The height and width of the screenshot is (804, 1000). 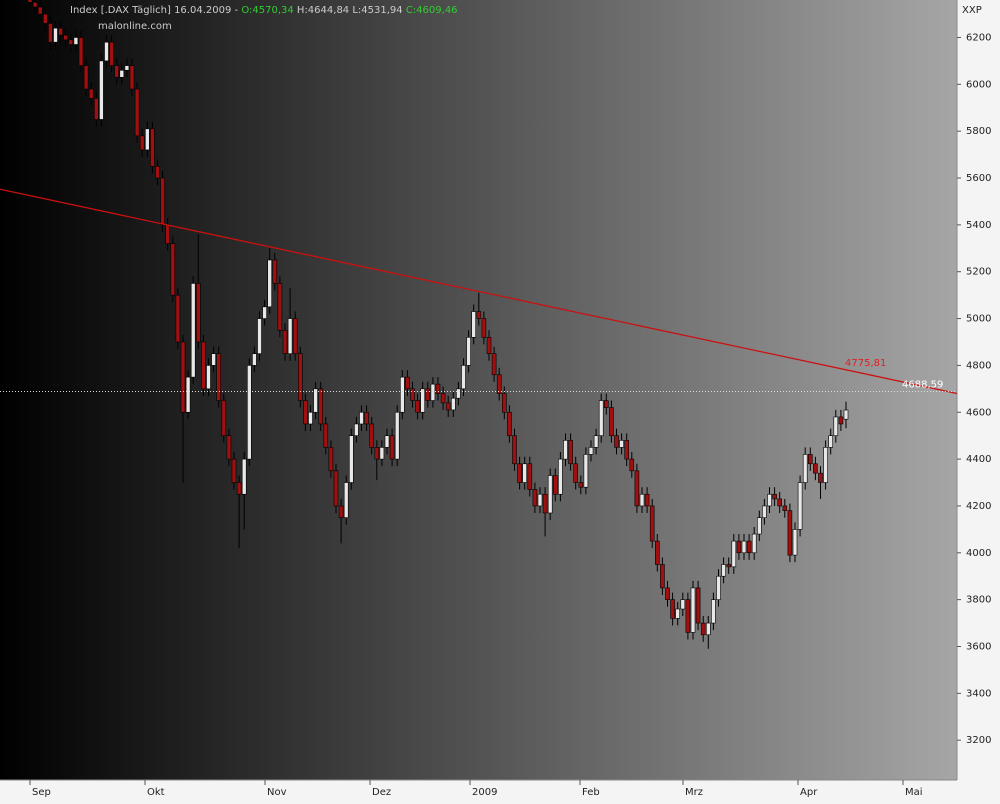 What do you see at coordinates (267, 10) in the screenshot?
I see `header-open: O:4570,34` at bounding box center [267, 10].